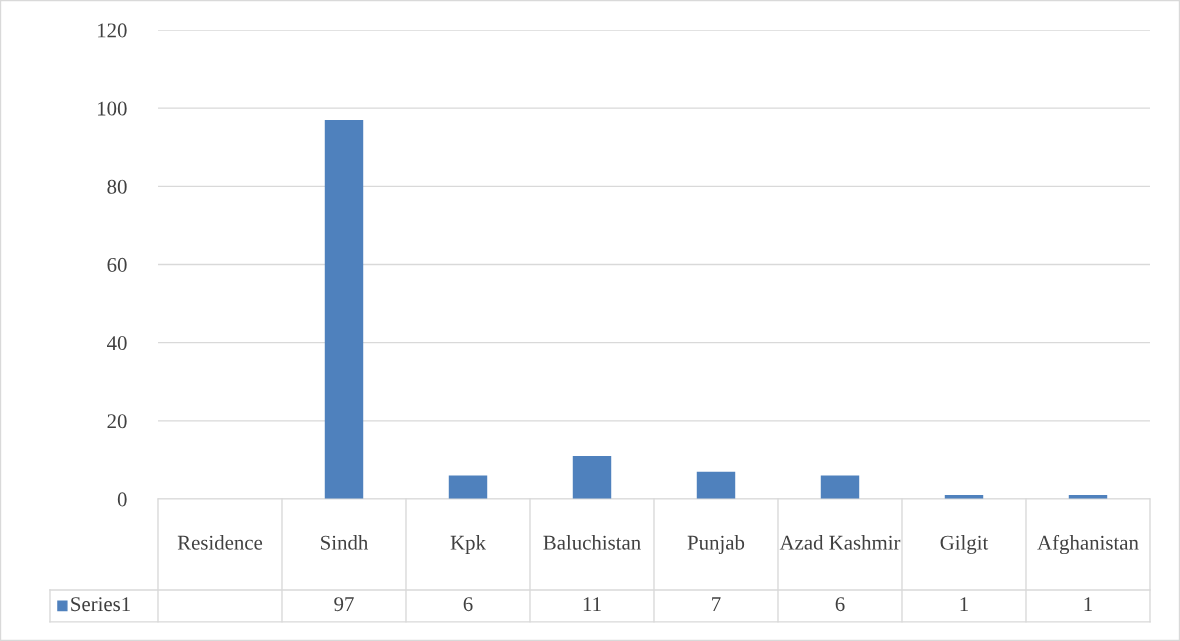  I want to click on data-label: 7, so click(716, 604).